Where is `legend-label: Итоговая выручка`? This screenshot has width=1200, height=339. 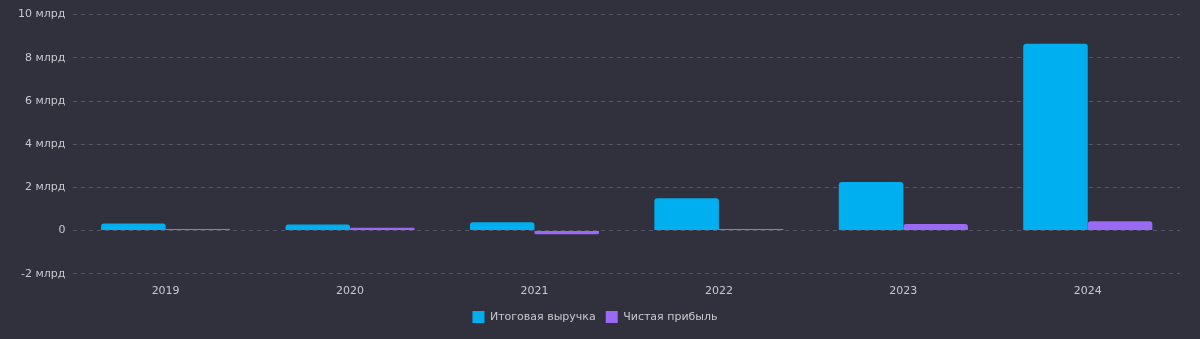
legend-label: Итоговая выручка is located at coordinates (542, 316).